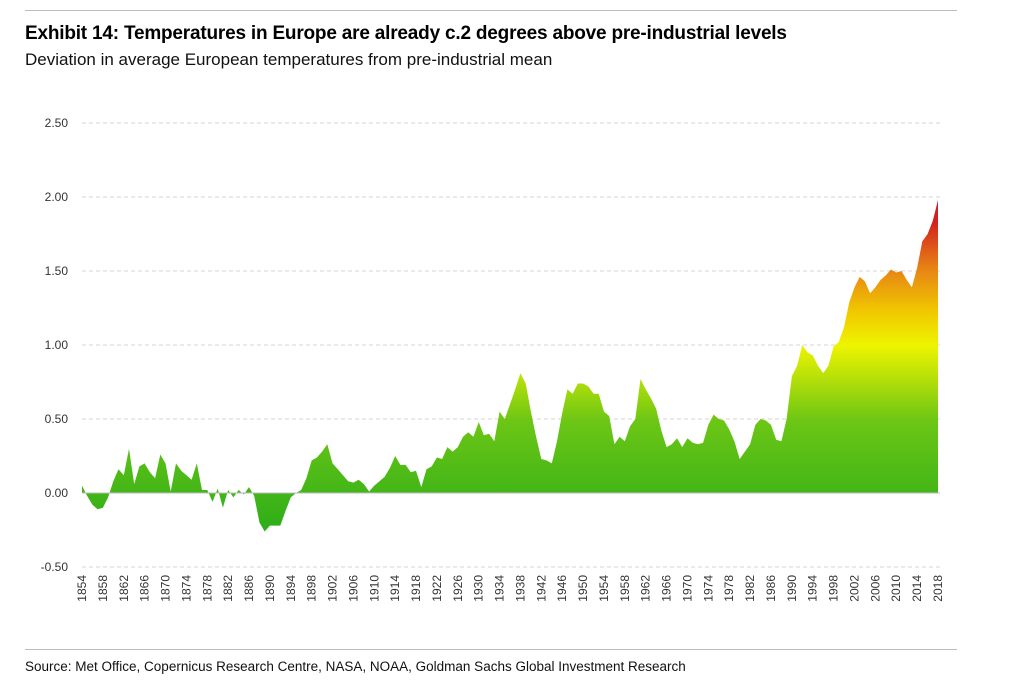 Image resolution: width=1030 pixels, height=691 pixels. I want to click on y-tick-label: 0.00, so click(57, 493).